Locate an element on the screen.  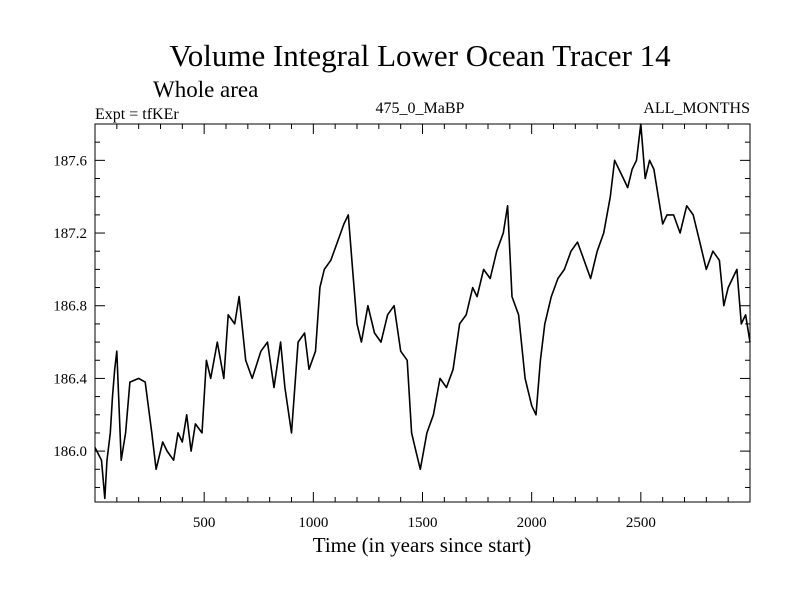
y-tick-label: 186.4 is located at coordinates (70, 379).